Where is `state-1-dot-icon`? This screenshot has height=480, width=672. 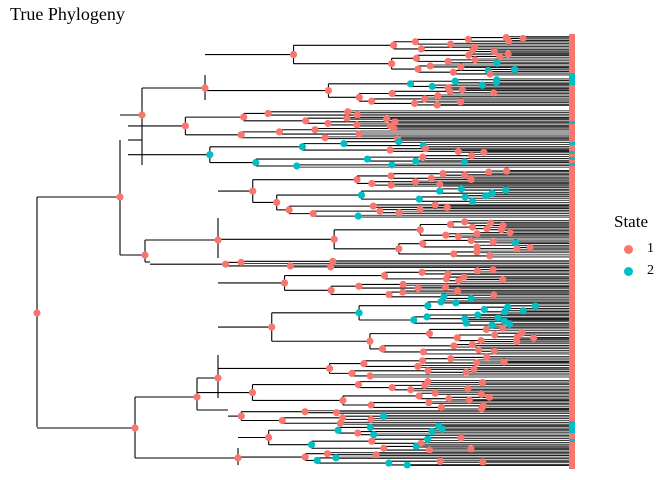 state-1-dot-icon is located at coordinates (628, 249).